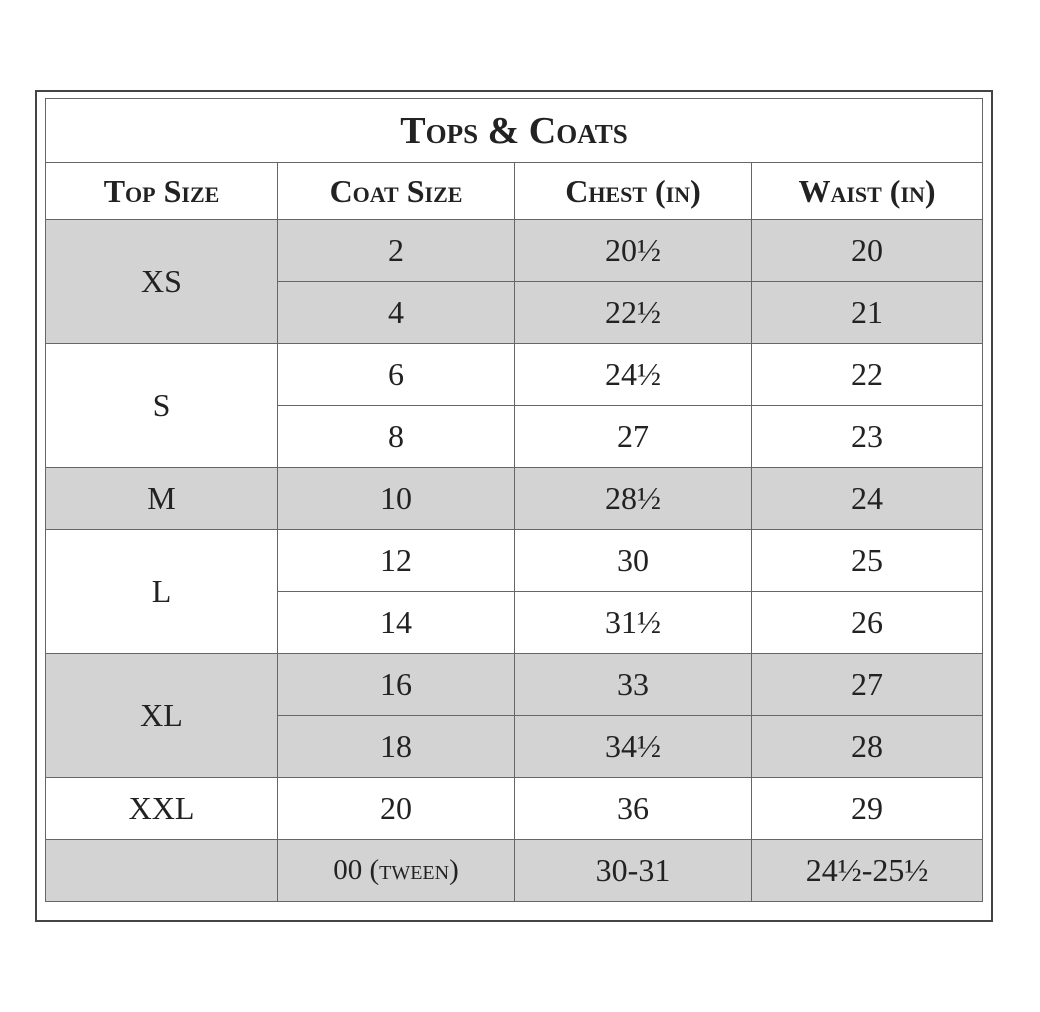 The image size is (1040, 1012). Describe the element at coordinates (633, 191) in the screenshot. I see `column-header: Chest (in)` at that location.